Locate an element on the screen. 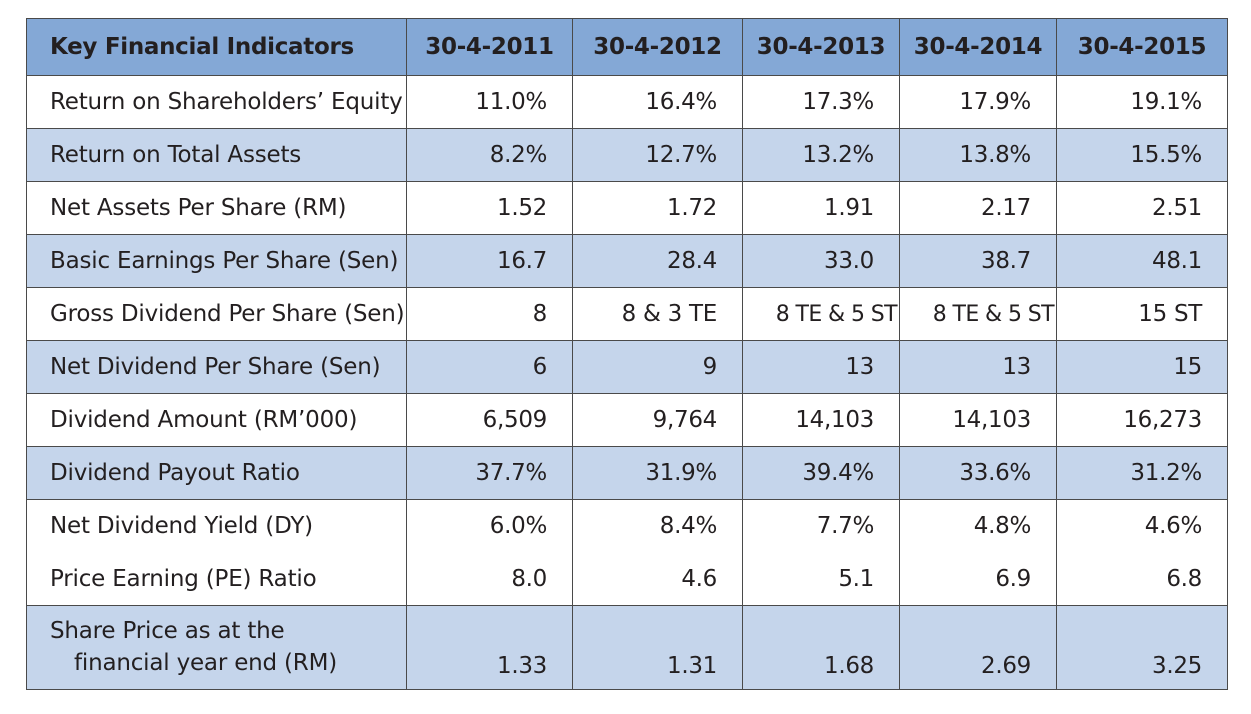 The image size is (1251, 714). row-label: Return on Total Assets is located at coordinates (216, 155).